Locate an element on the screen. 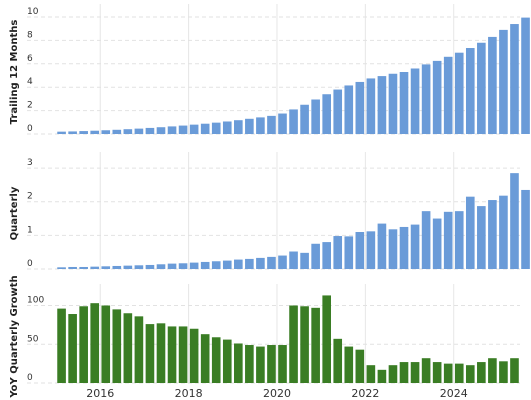 This screenshot has width=531, height=400. x-tick-label: 2020 is located at coordinates (277, 393).